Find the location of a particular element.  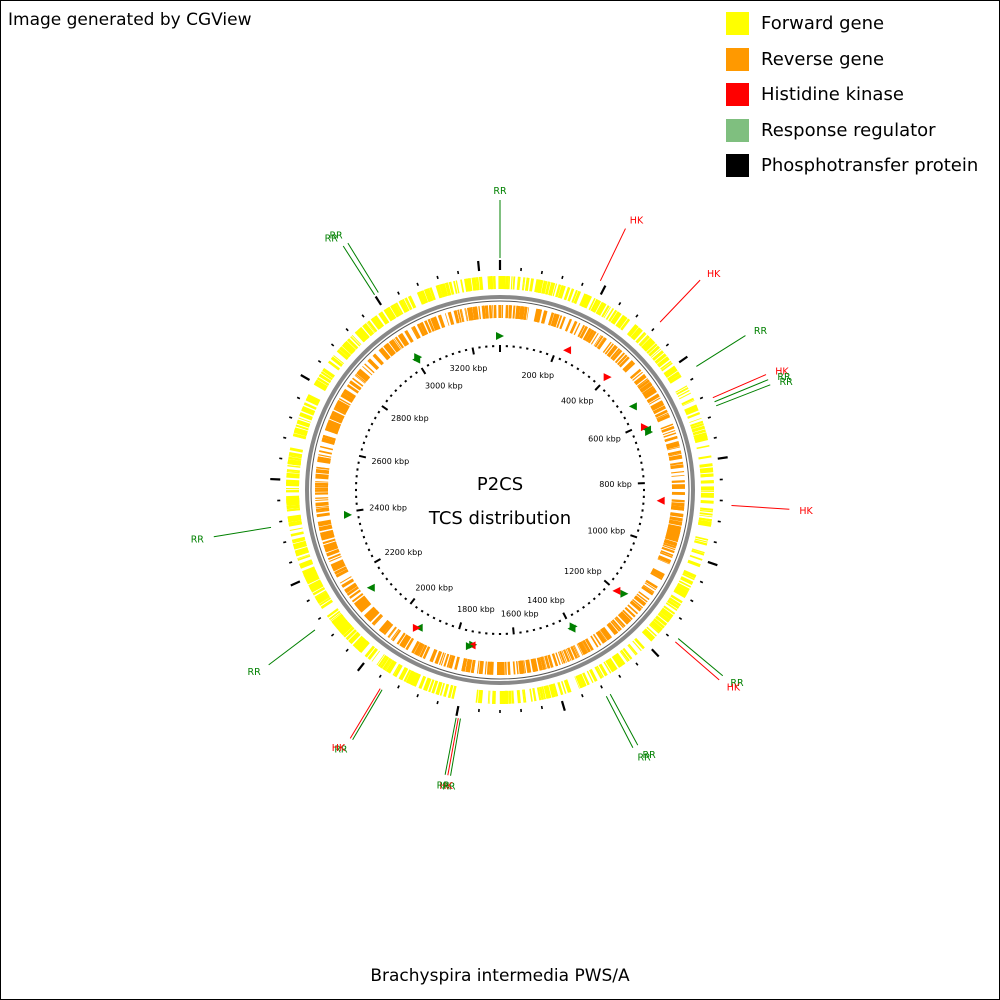

center-subtitle: TCS distribution is located at coordinates (499, 518).